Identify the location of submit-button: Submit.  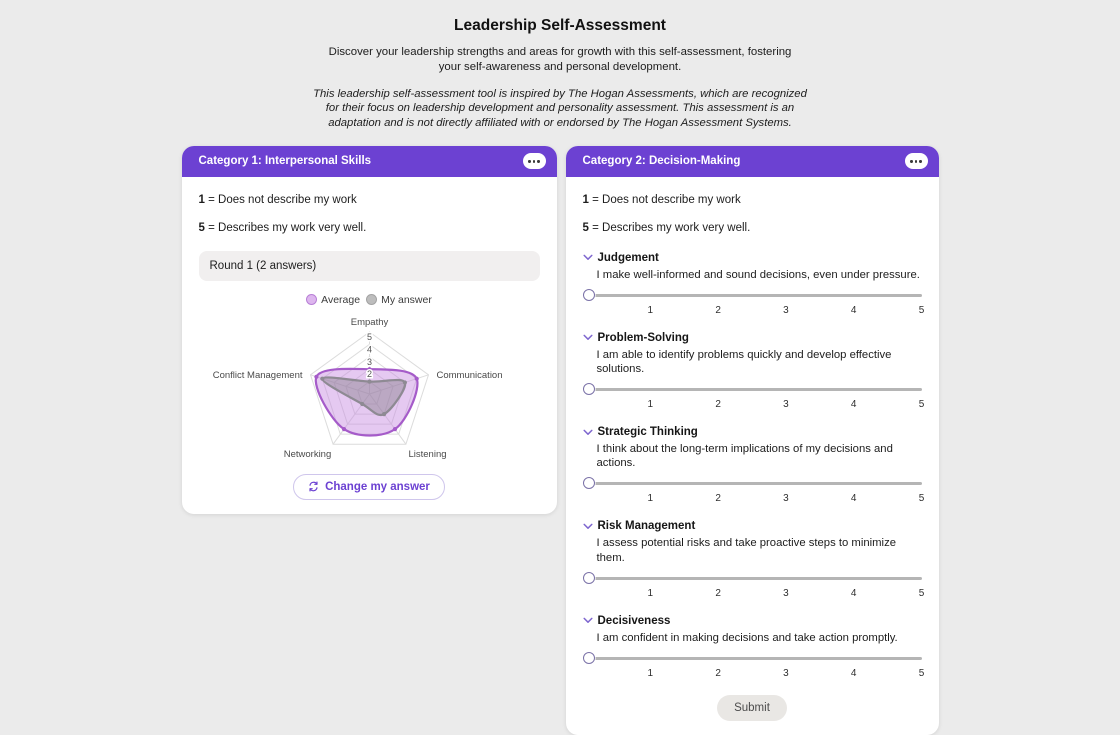
(752, 707).